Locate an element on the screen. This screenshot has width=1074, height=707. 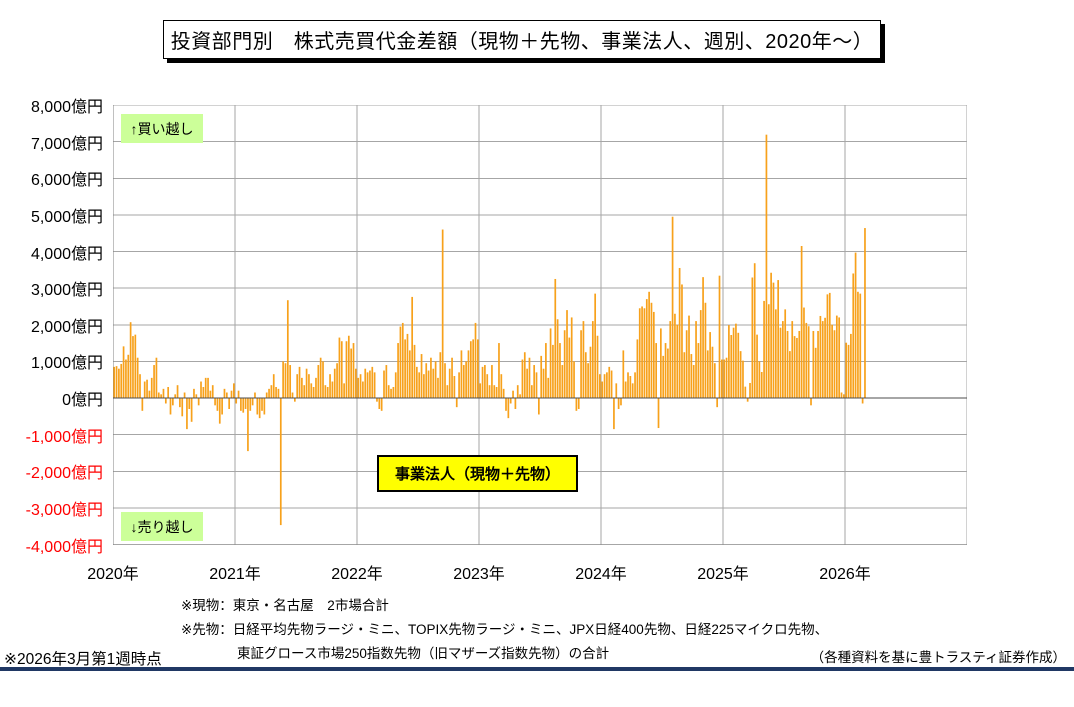
footnote-sakimono-cont: 東証グロース市場250指数先物（旧マザーズ指数先物）の合計 is located at coordinates (423, 653).